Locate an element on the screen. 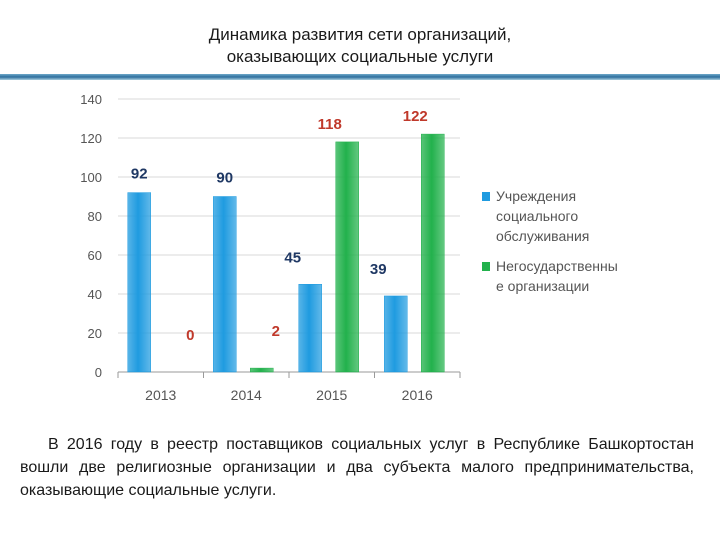 This screenshot has width=720, height=540. title-line-1: Динамика развития сети организаций, is located at coordinates (360, 34).